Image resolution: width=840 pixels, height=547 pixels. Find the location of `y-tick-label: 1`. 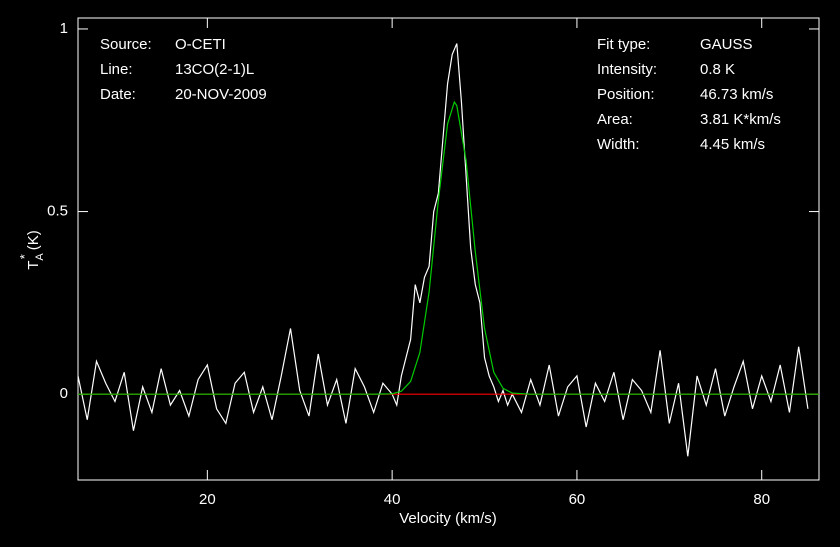

y-tick-label: 1 is located at coordinates (64, 28).